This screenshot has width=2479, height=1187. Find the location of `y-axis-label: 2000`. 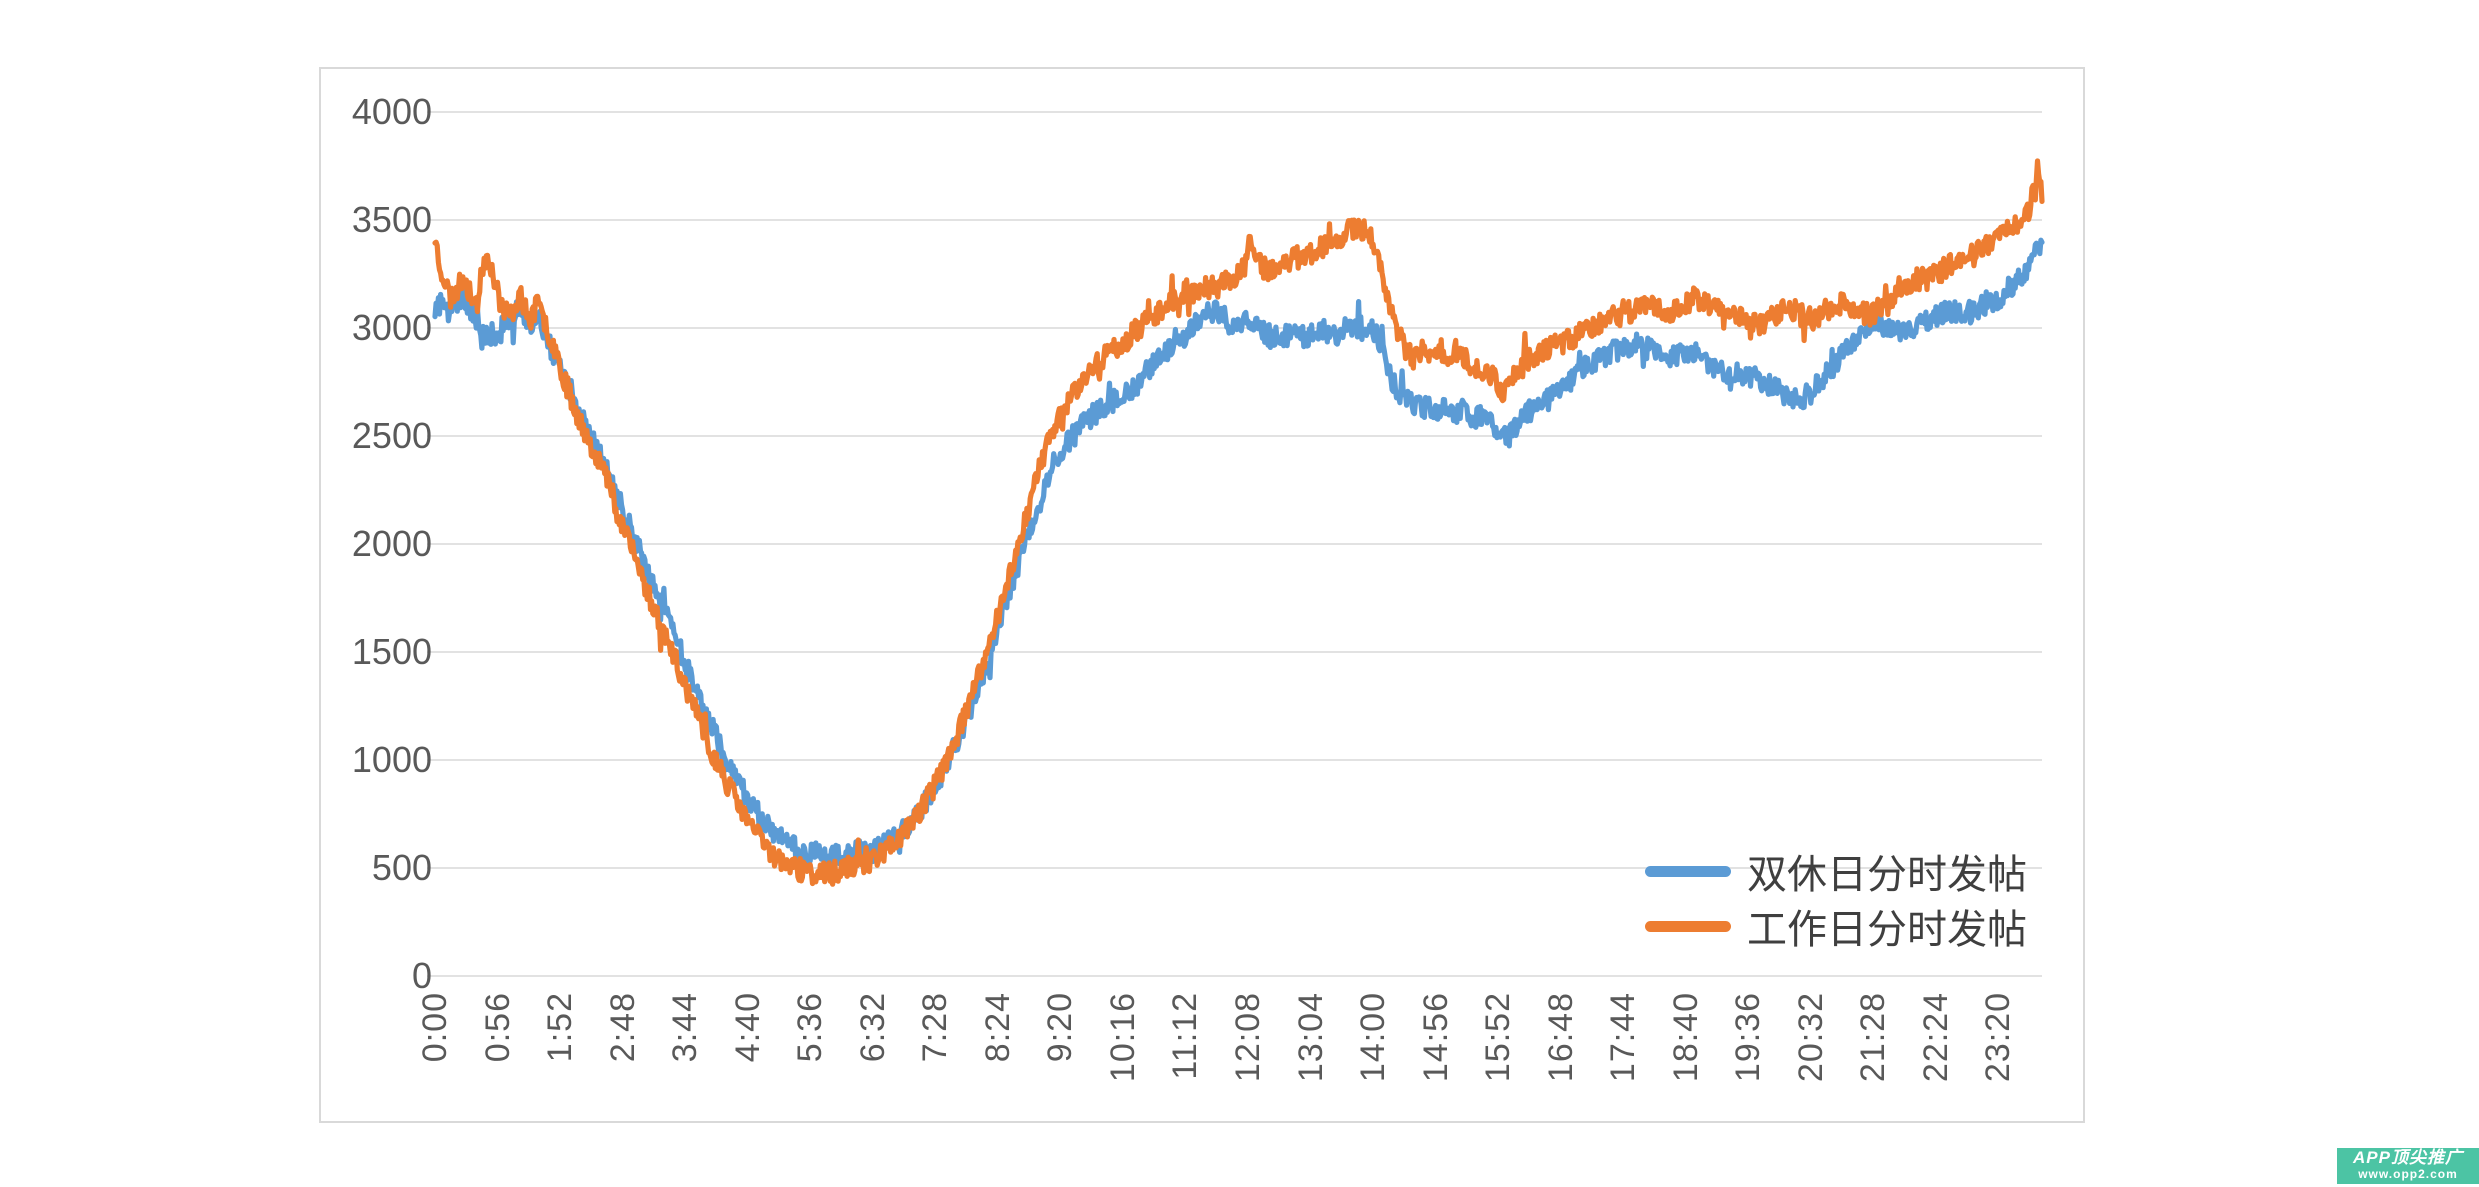

y-axis-label: 2000 is located at coordinates (391, 543).